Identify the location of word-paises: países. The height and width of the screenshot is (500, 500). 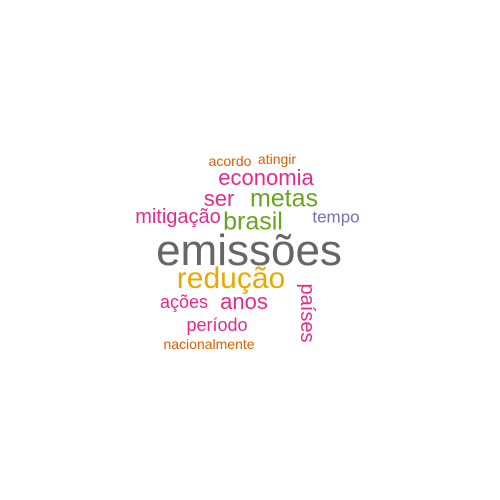
(307, 313).